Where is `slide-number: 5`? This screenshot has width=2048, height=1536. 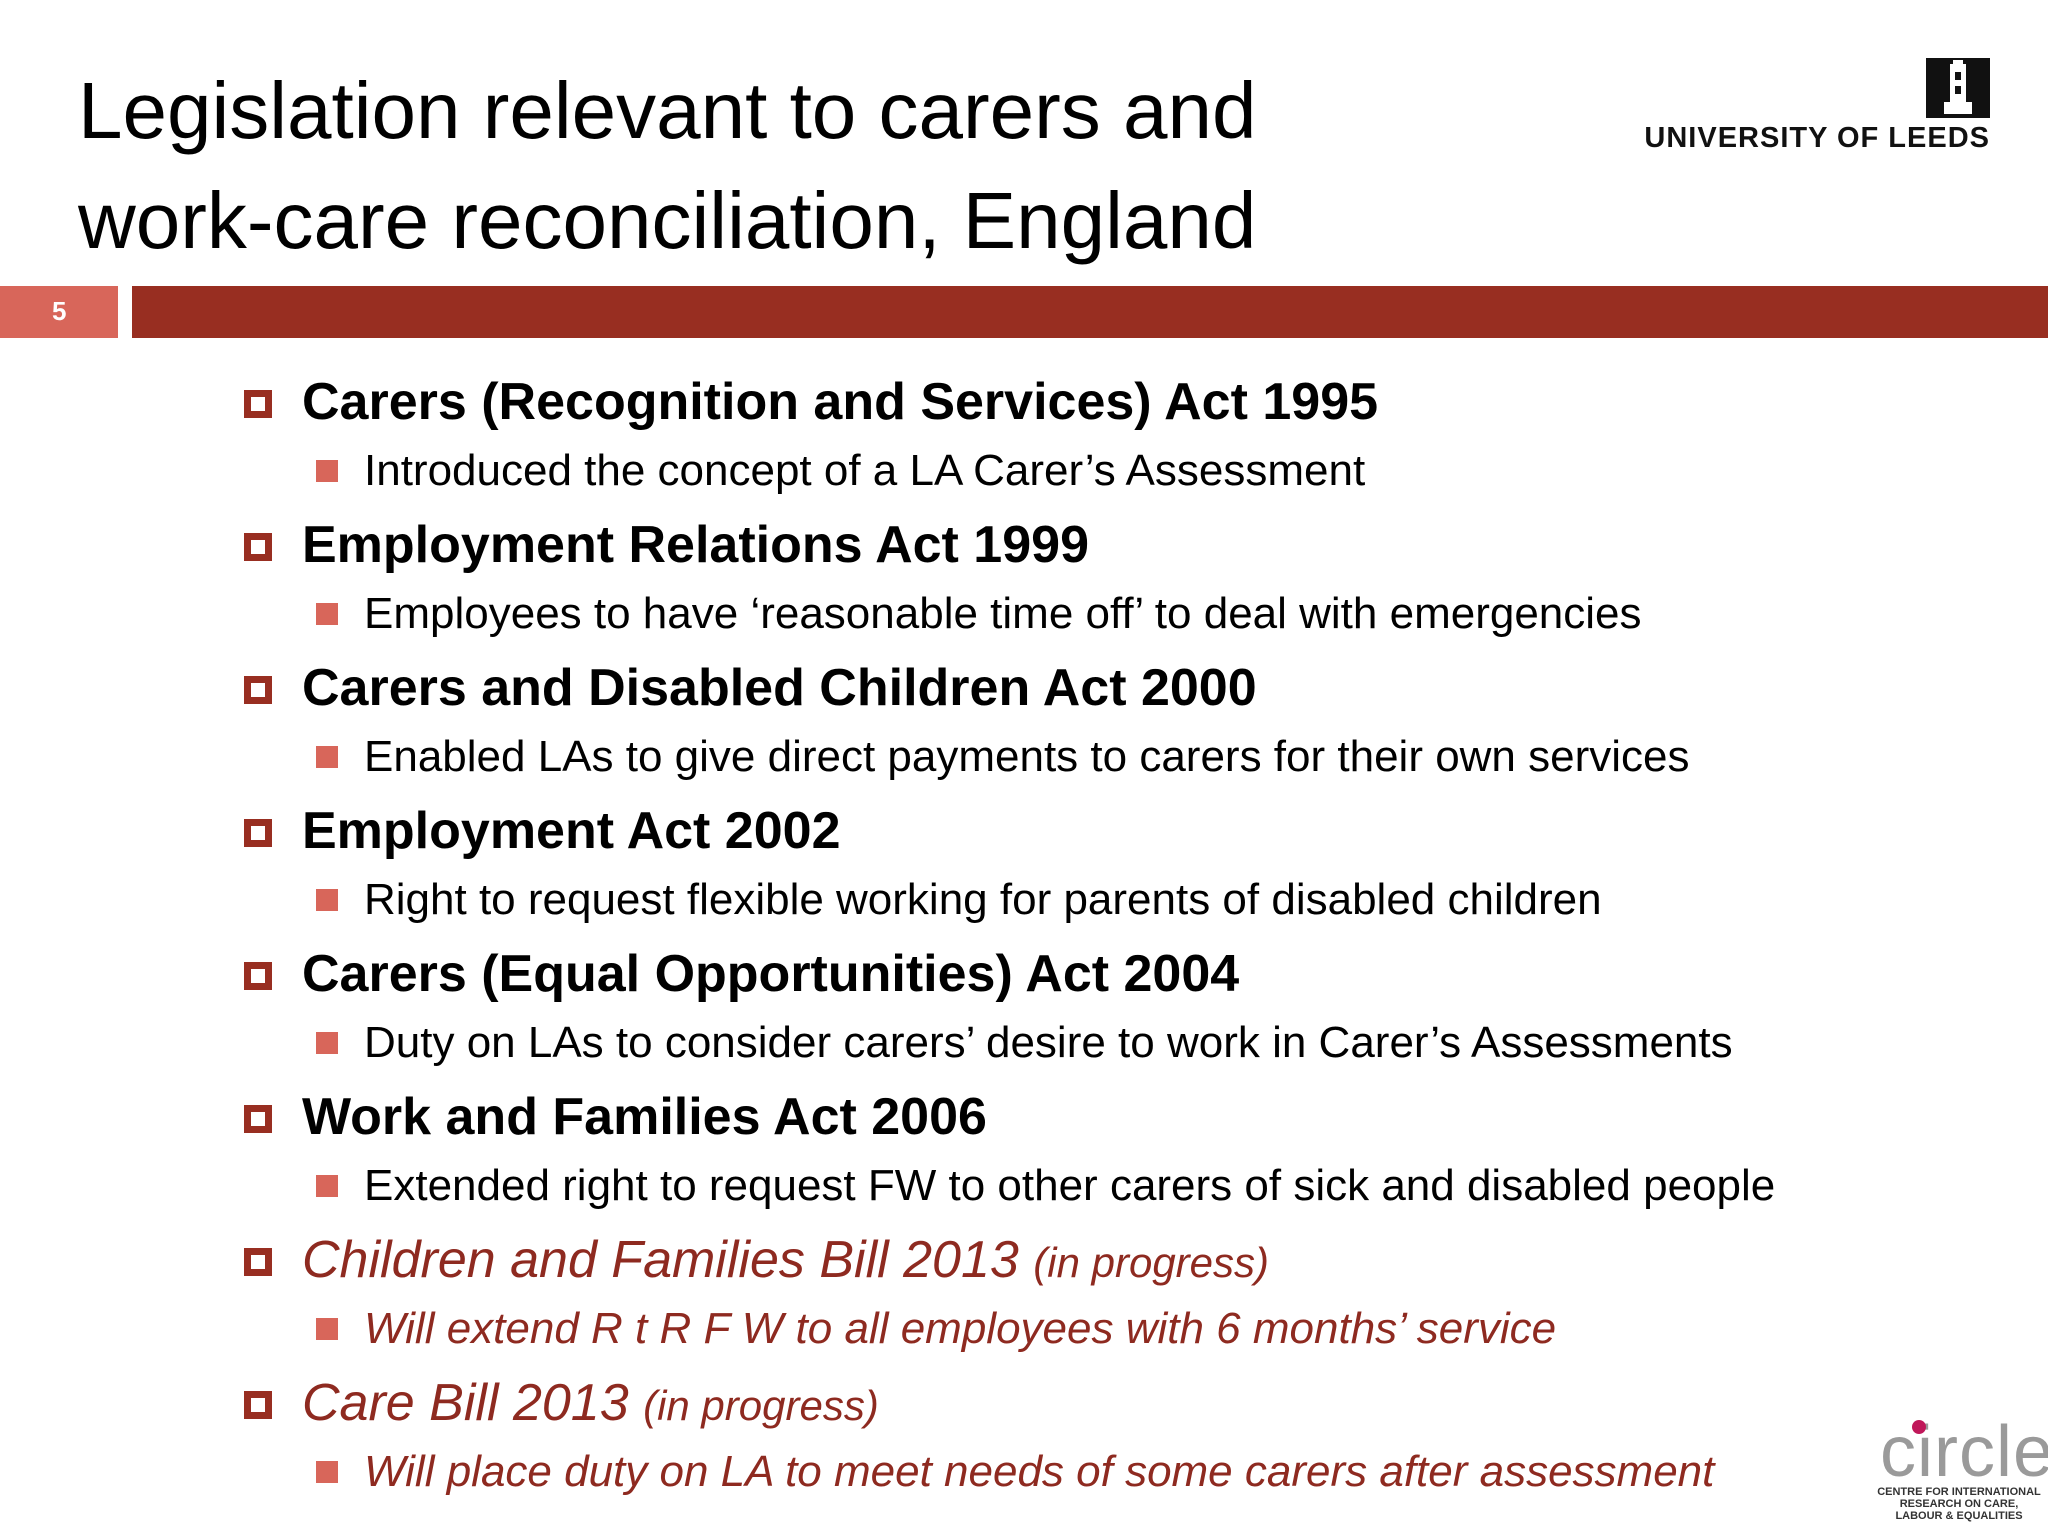
slide-number: 5 is located at coordinates (59, 311).